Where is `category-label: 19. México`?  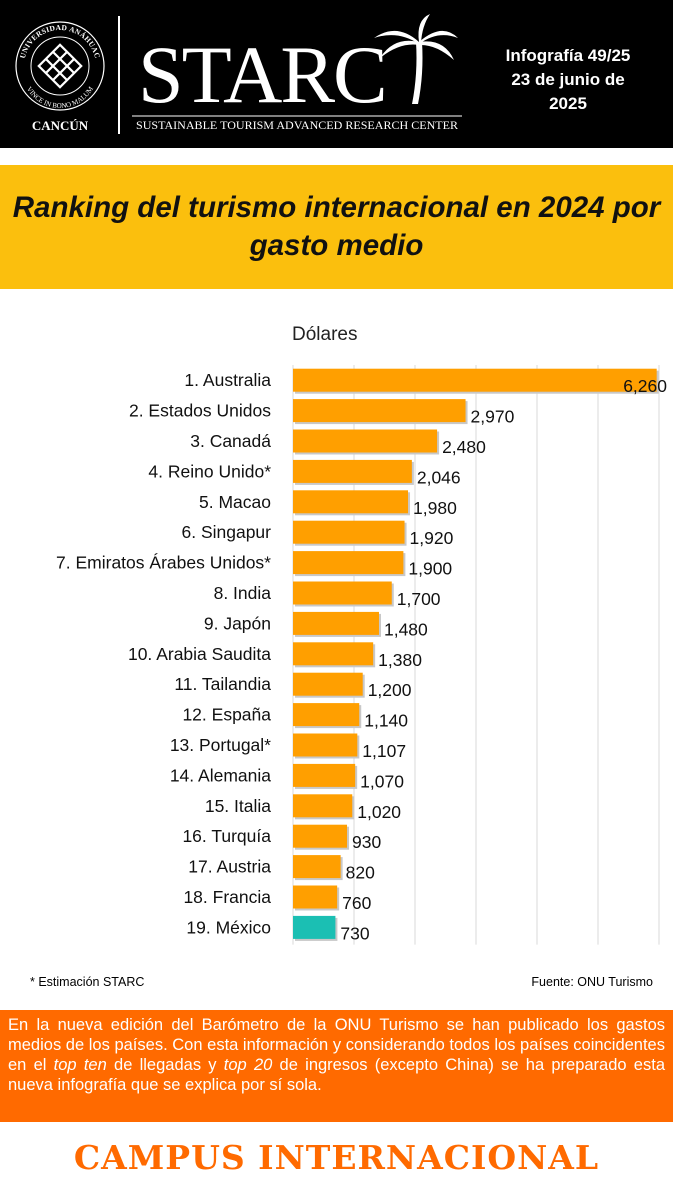 category-label: 19. México is located at coordinates (228, 927).